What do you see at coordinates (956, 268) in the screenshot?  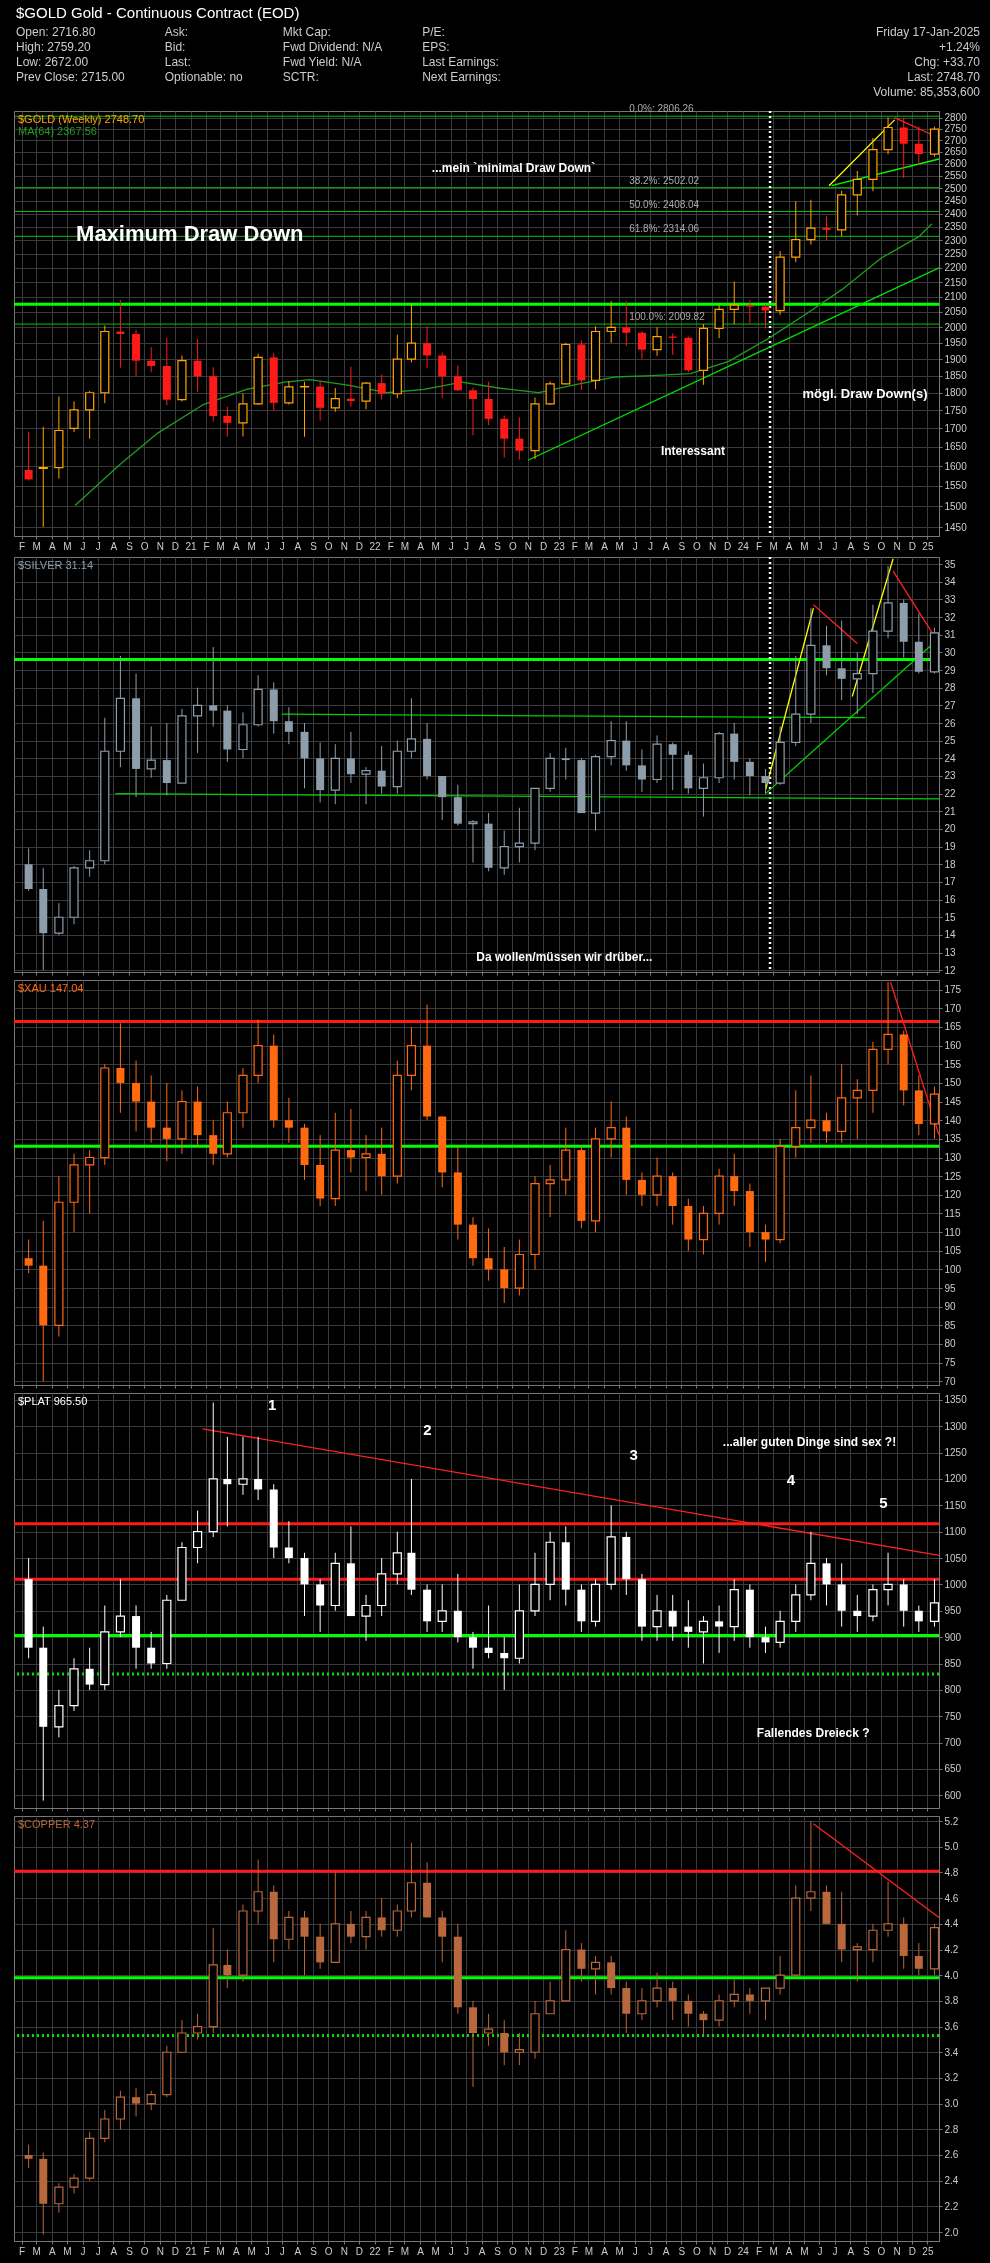 I see `y-tick-label: 2200` at bounding box center [956, 268].